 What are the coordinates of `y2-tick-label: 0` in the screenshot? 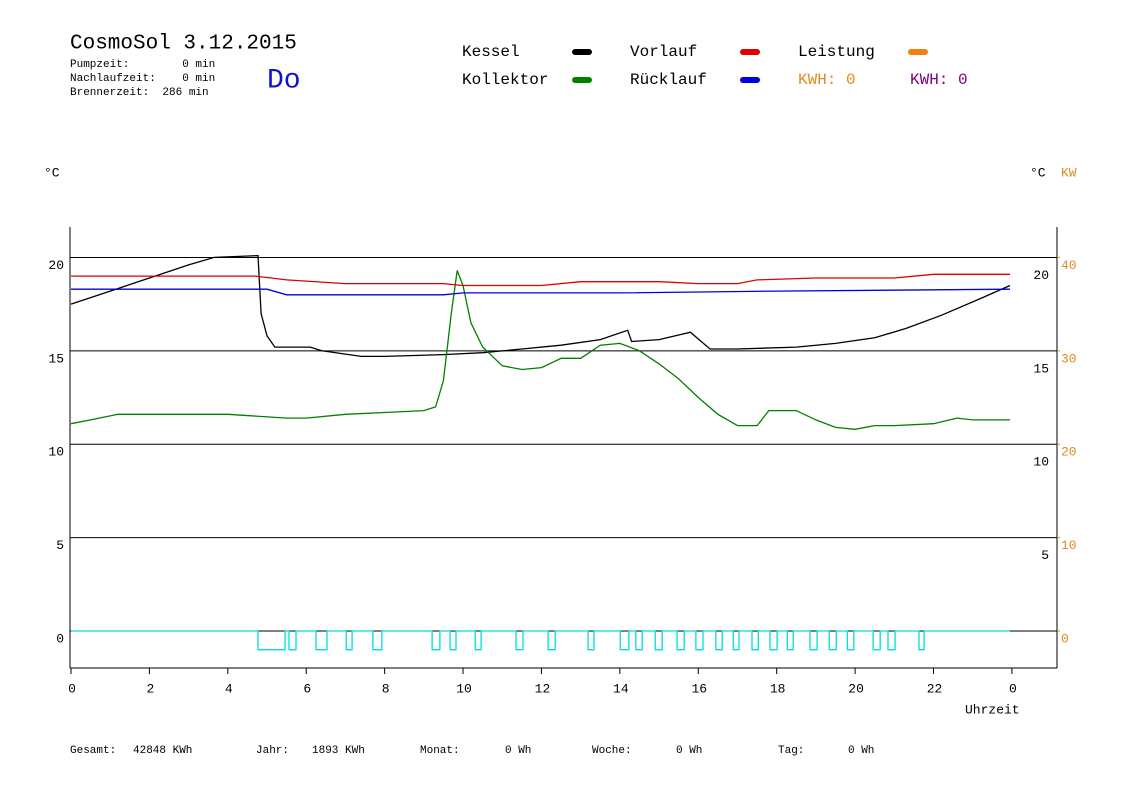 It's located at (1065, 638).